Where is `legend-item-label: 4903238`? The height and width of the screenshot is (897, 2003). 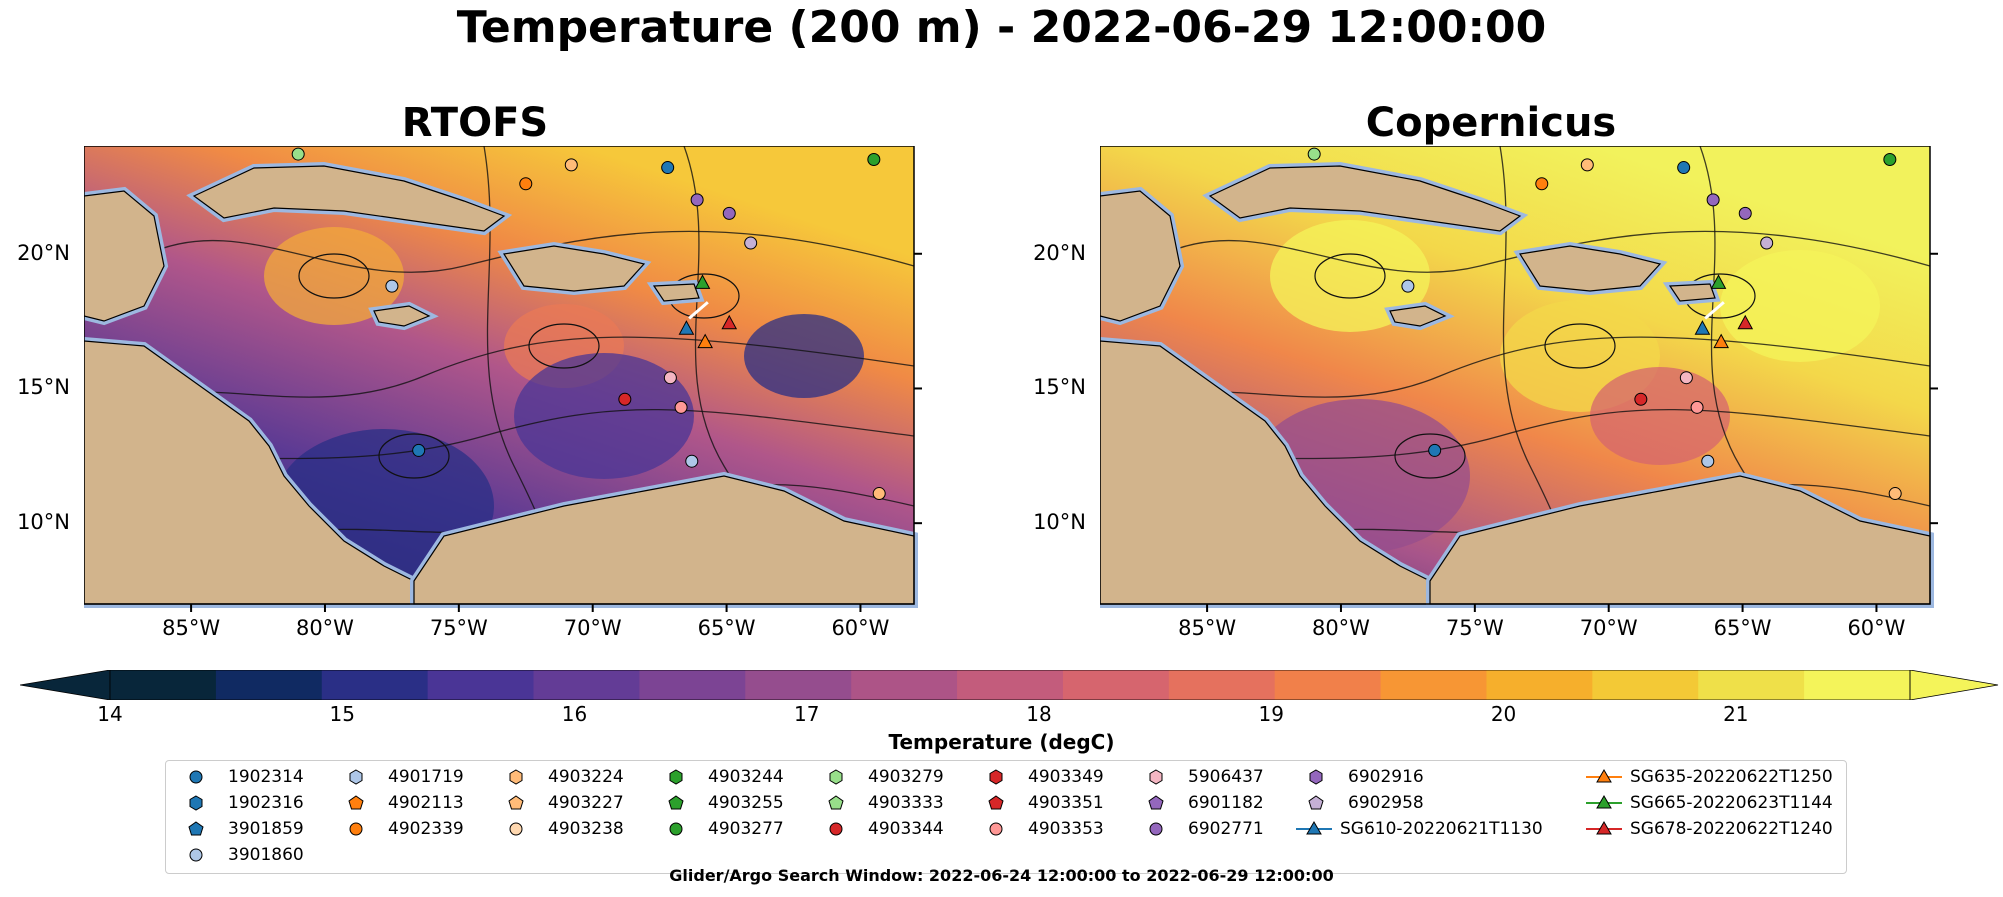
legend-item-label: 4903238 is located at coordinates (586, 829).